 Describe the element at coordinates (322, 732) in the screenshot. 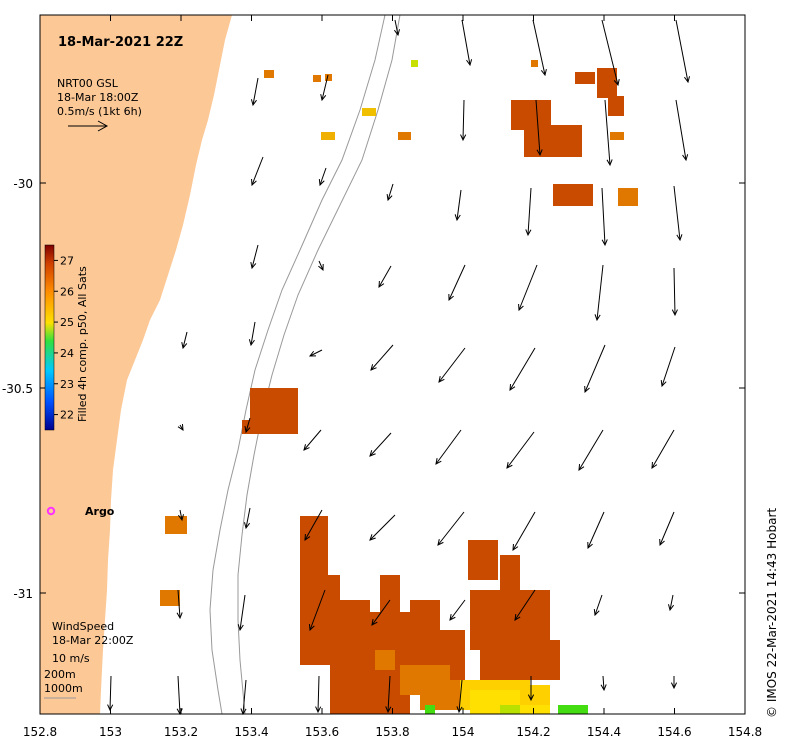

I see `x-tick-label: 153.6` at that location.